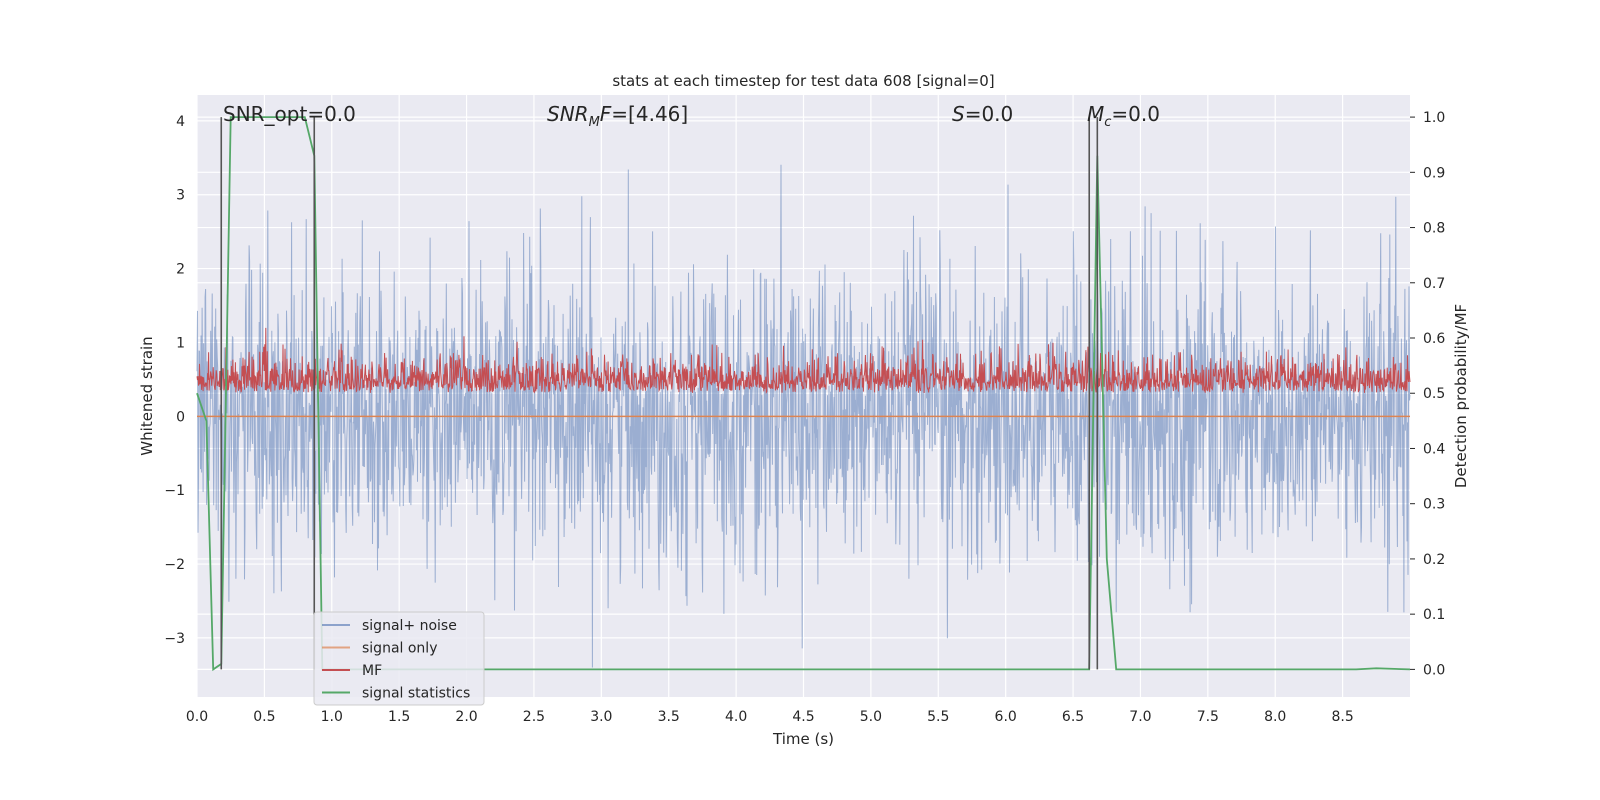 This screenshot has height=800, width=1600. Describe the element at coordinates (803, 361) in the screenshot. I see `series-mf-line` at that location.